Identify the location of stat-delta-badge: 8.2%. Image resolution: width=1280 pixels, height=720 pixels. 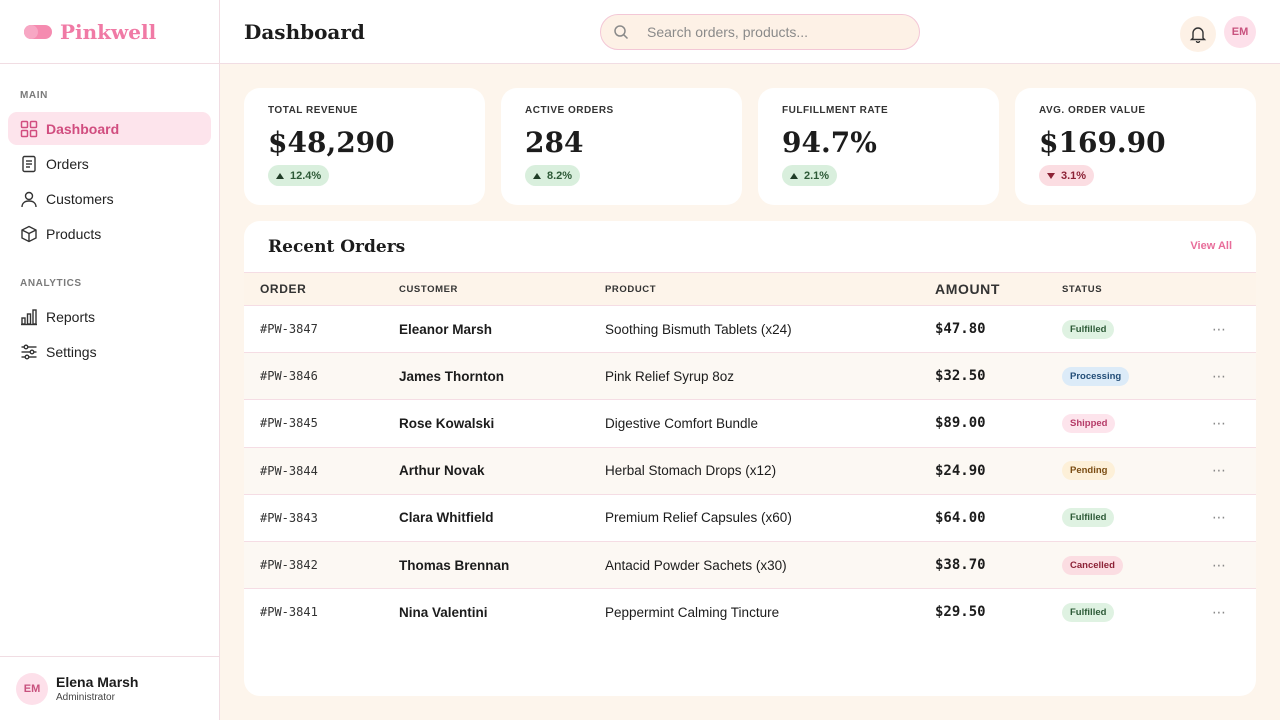
(553, 175).